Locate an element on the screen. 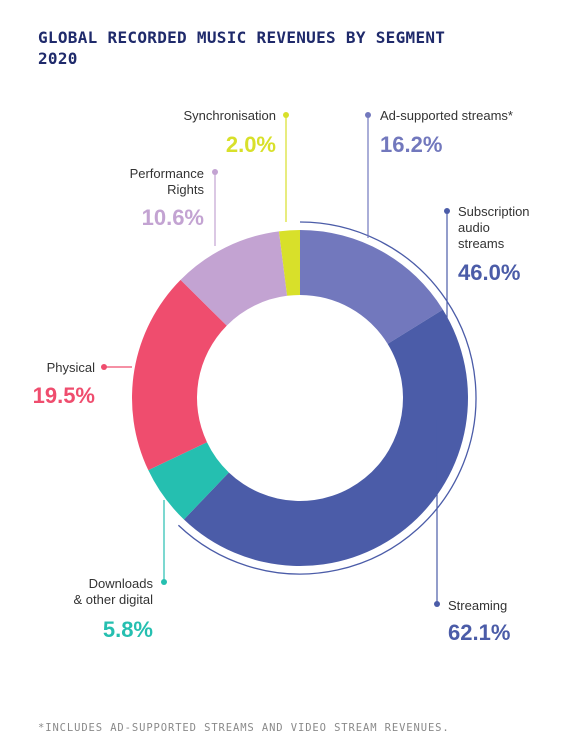  label-streaming: Streaming is located at coordinates (477, 605).